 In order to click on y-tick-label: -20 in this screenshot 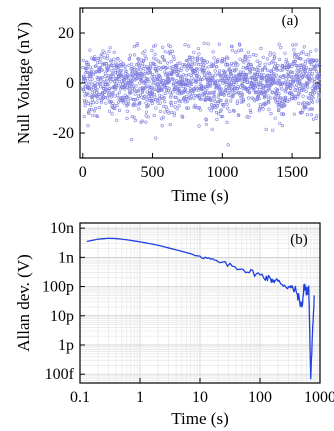, I will do `click(63, 133)`.